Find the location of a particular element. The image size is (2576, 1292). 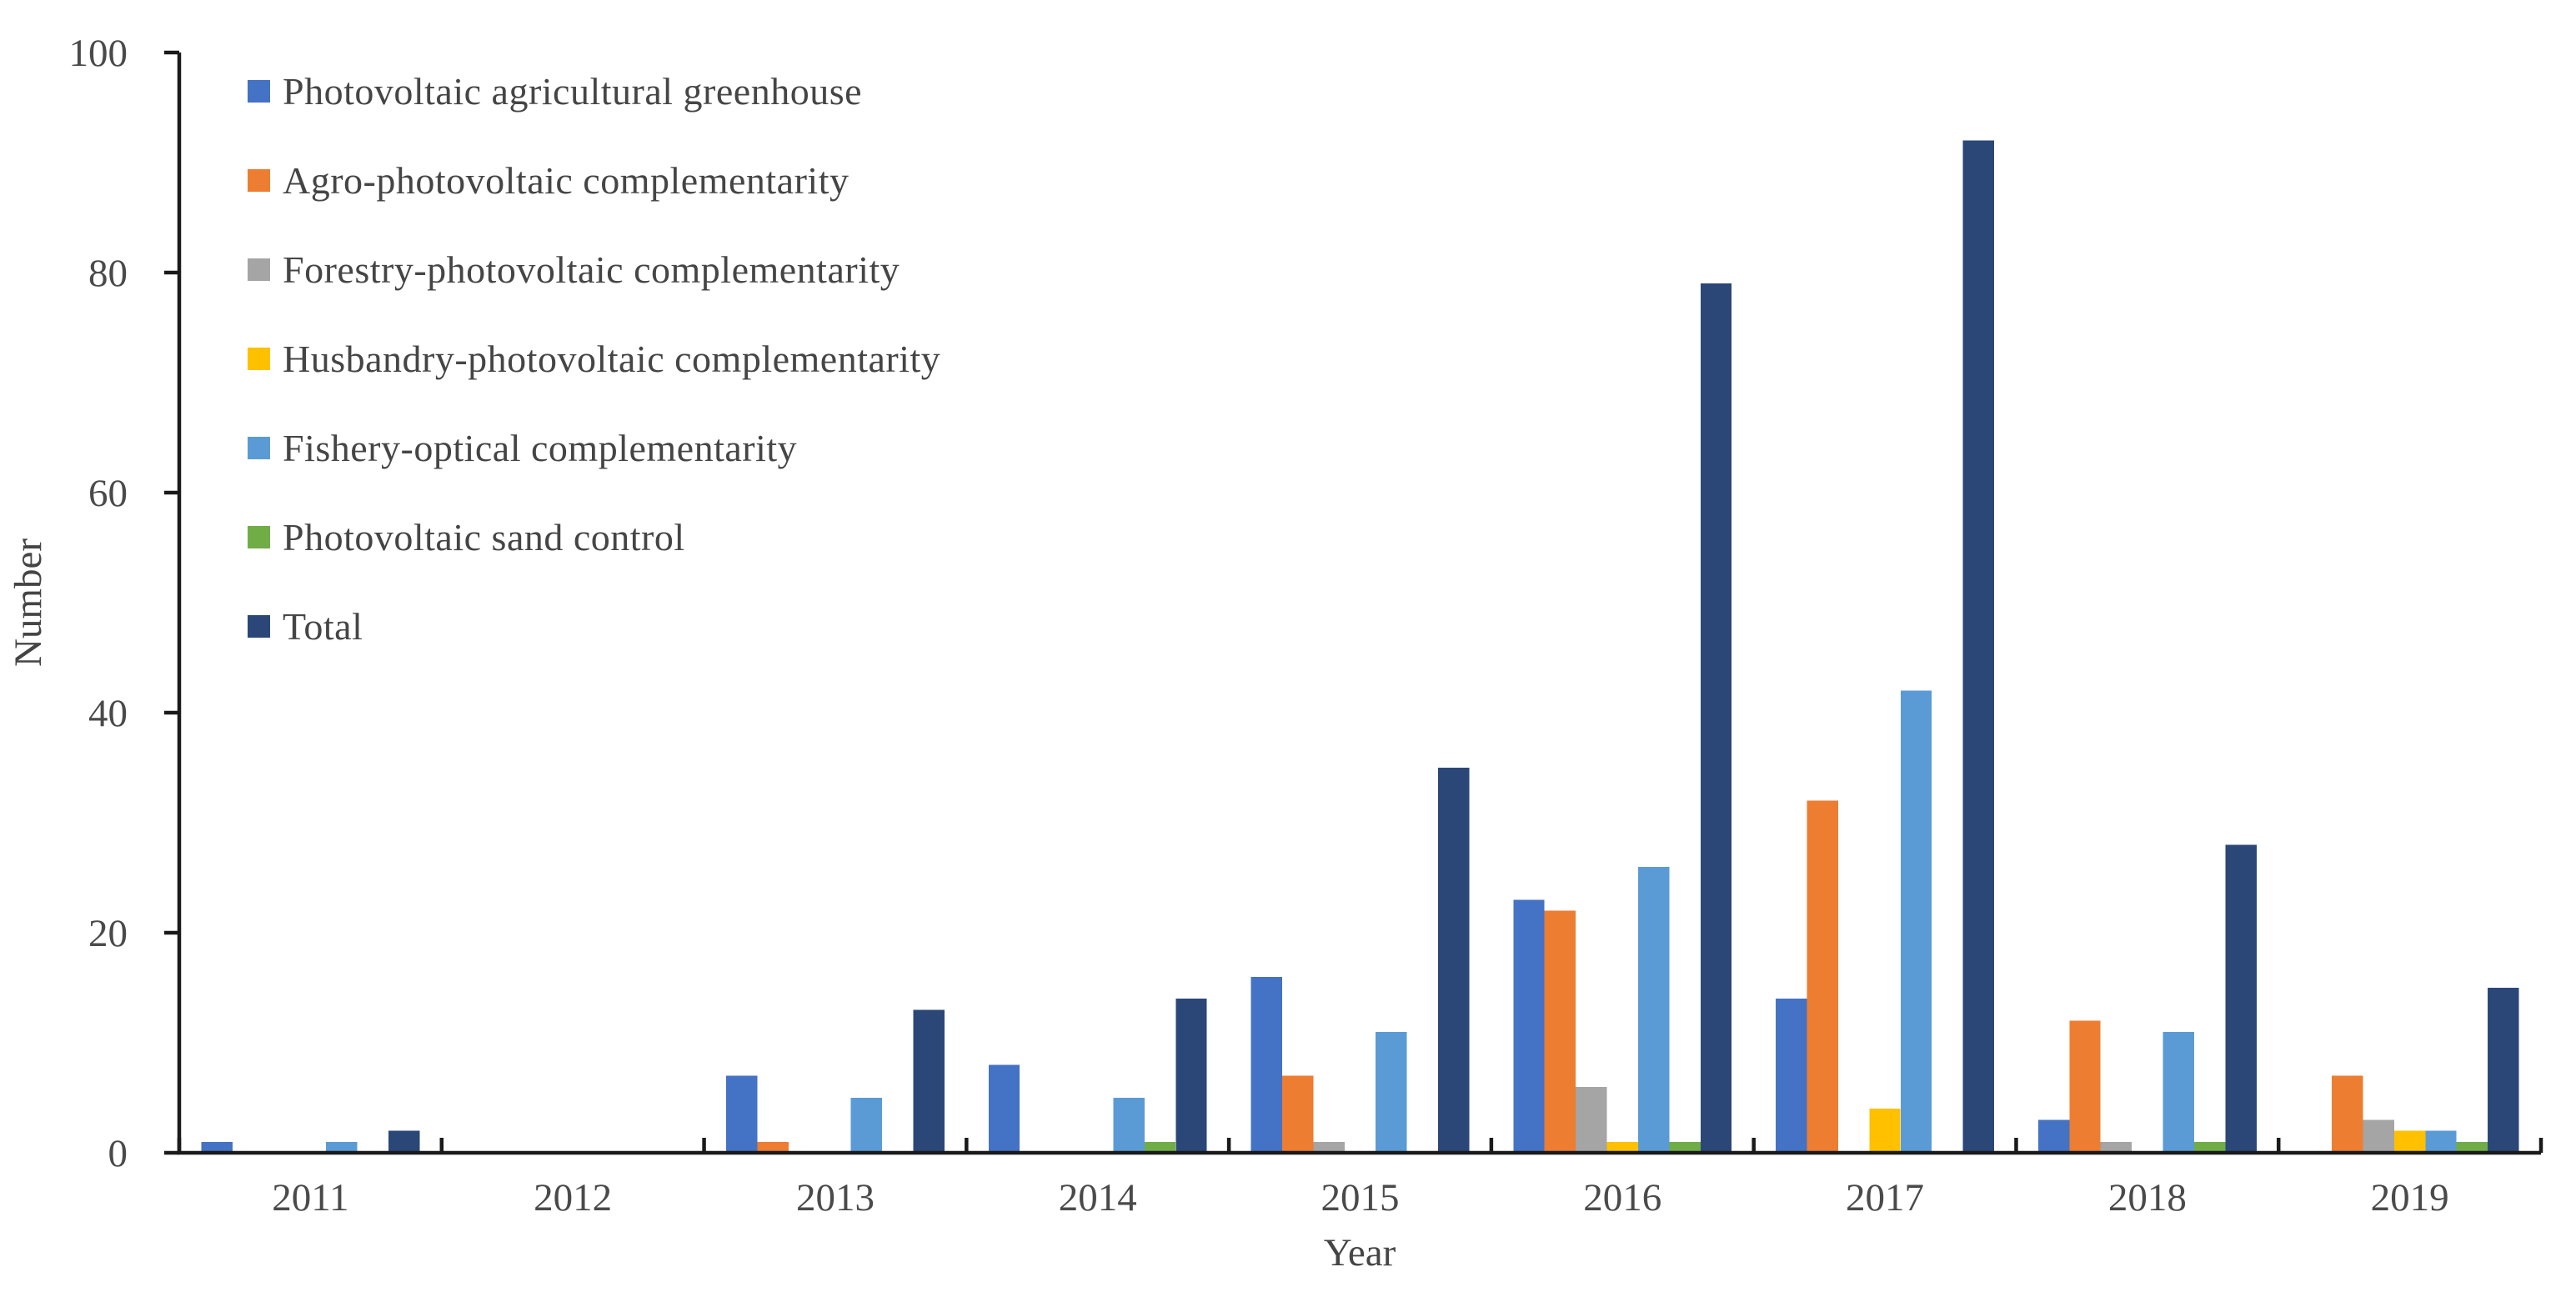

bar-2013-total is located at coordinates (929, 1081).